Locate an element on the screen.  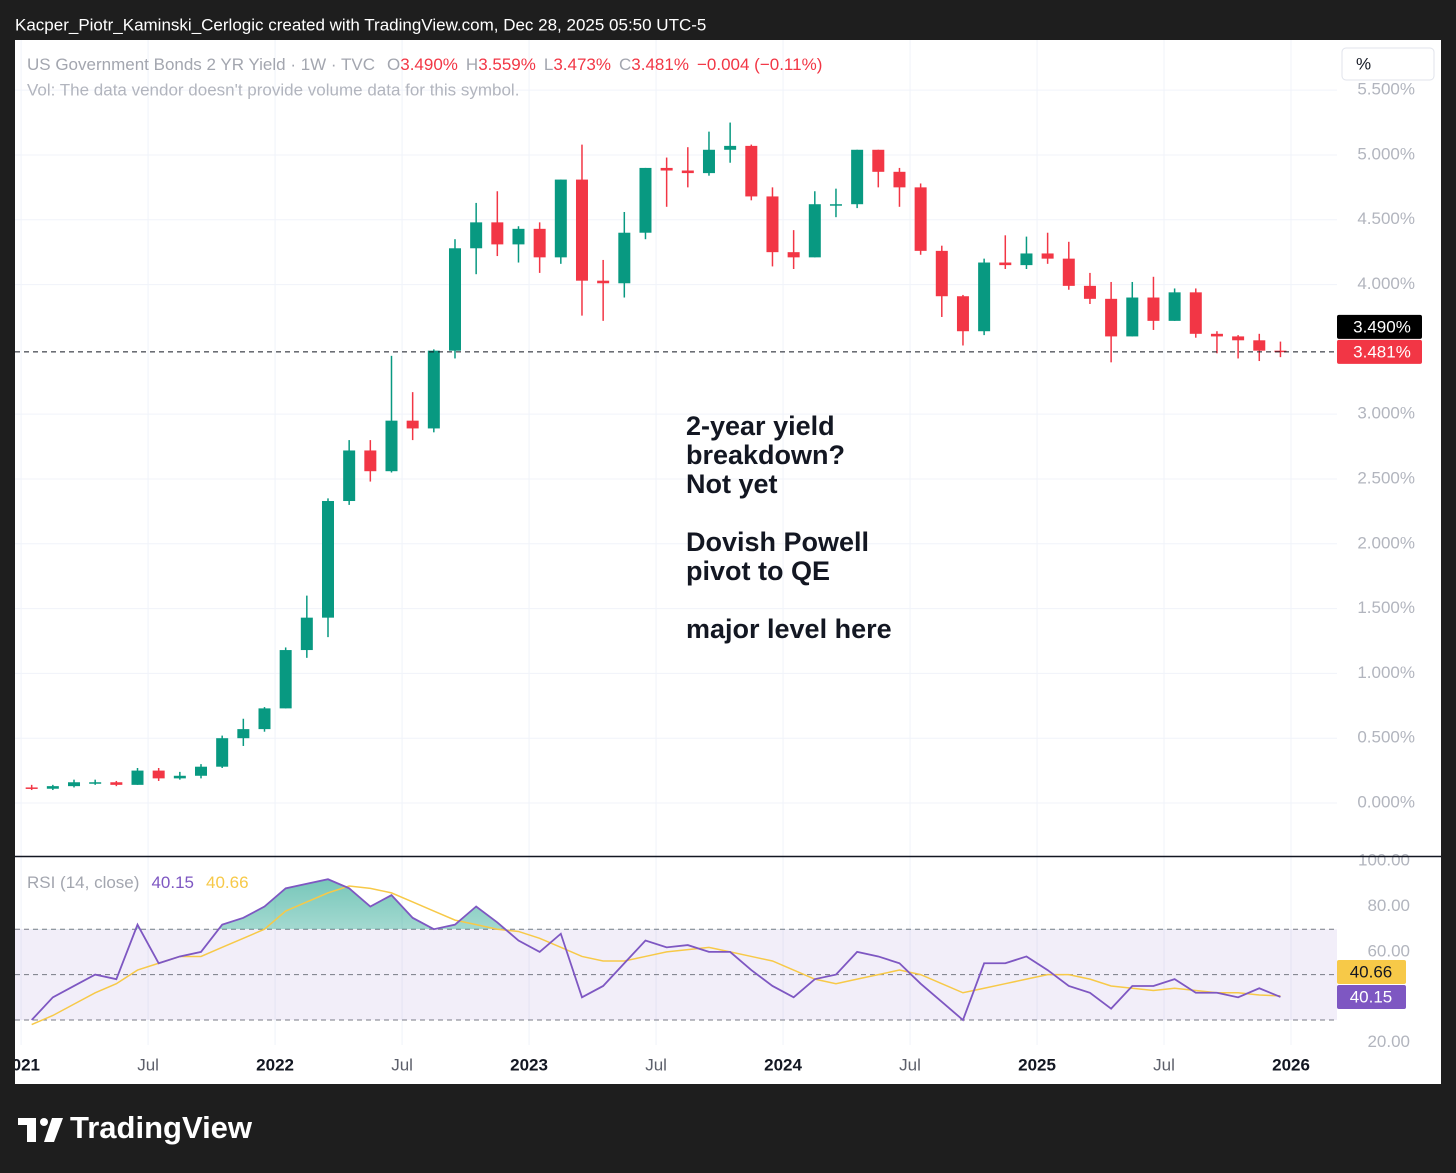
y-tick-label: 0.500% is located at coordinates (1386, 737).